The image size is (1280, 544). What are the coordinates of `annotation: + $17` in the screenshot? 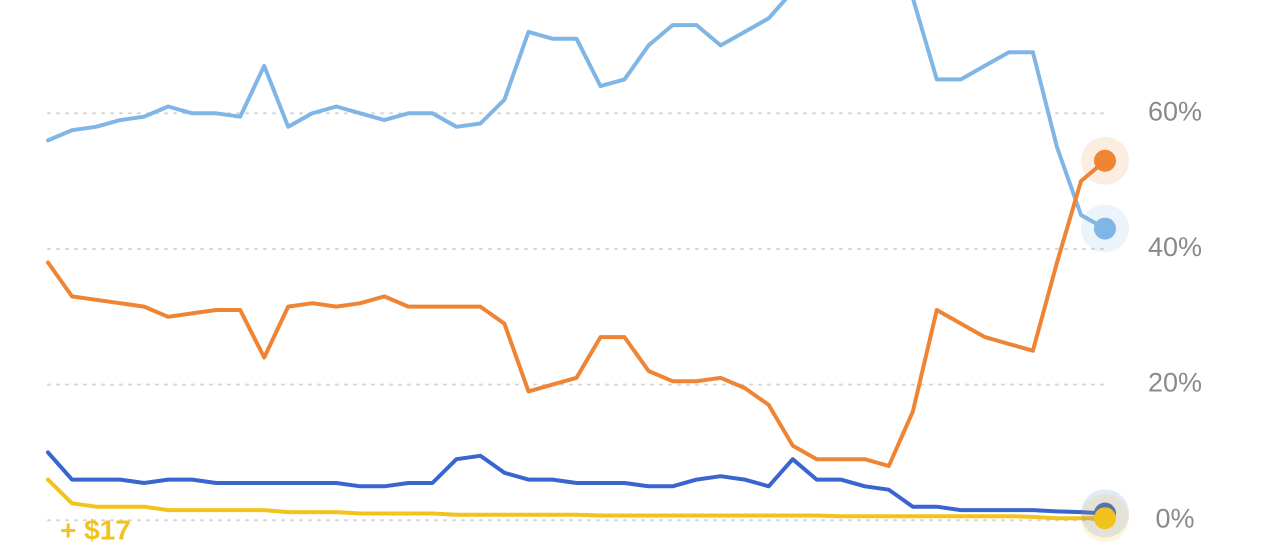 It's located at (95, 529).